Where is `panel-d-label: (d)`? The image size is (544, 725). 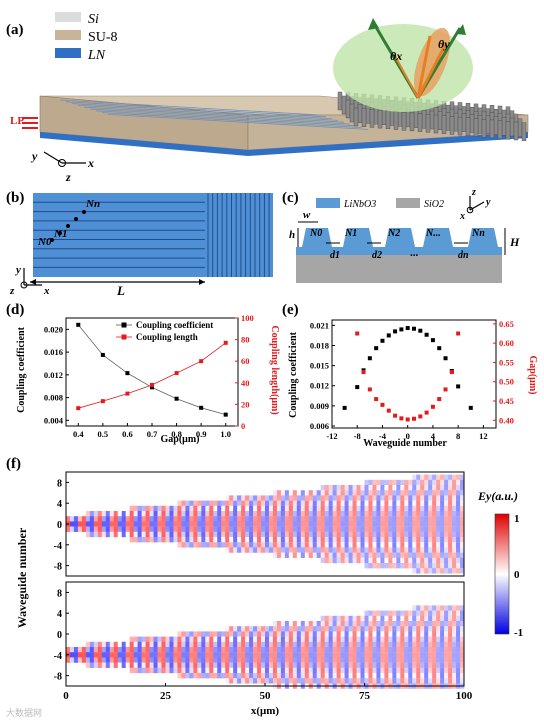 panel-d-label: (d) is located at coordinates (15, 310).